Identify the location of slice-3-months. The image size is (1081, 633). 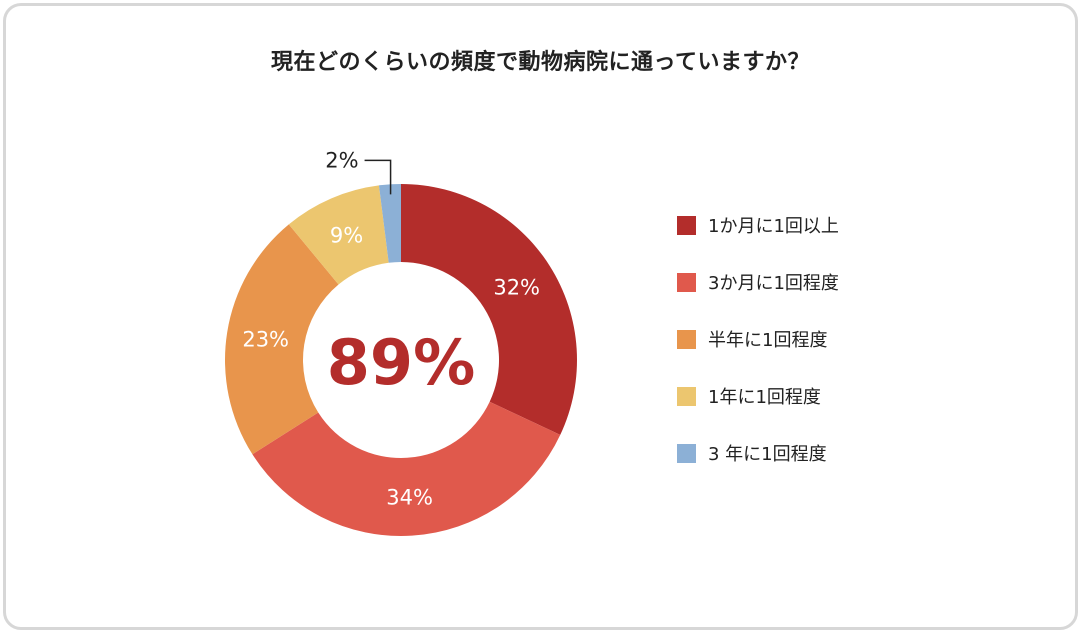
(406, 469).